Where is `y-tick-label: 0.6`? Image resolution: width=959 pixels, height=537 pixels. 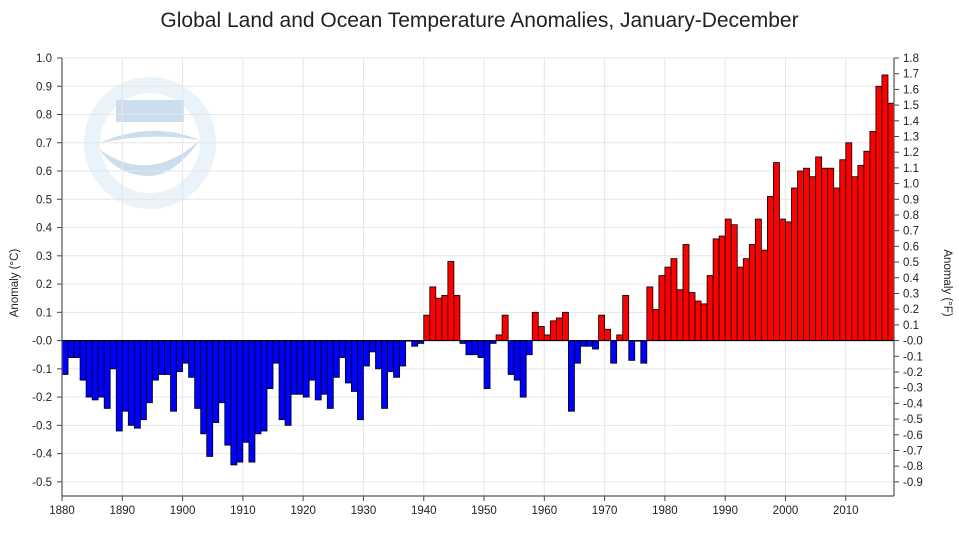 y-tick-label: 0.6 is located at coordinates (44, 172).